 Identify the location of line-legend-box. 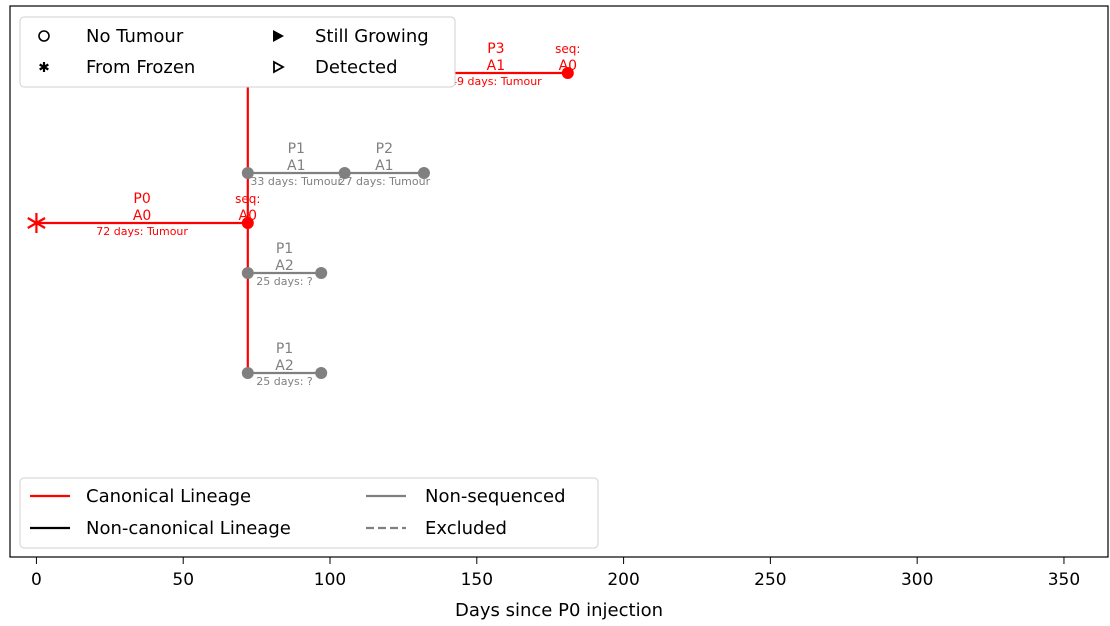
(309, 513).